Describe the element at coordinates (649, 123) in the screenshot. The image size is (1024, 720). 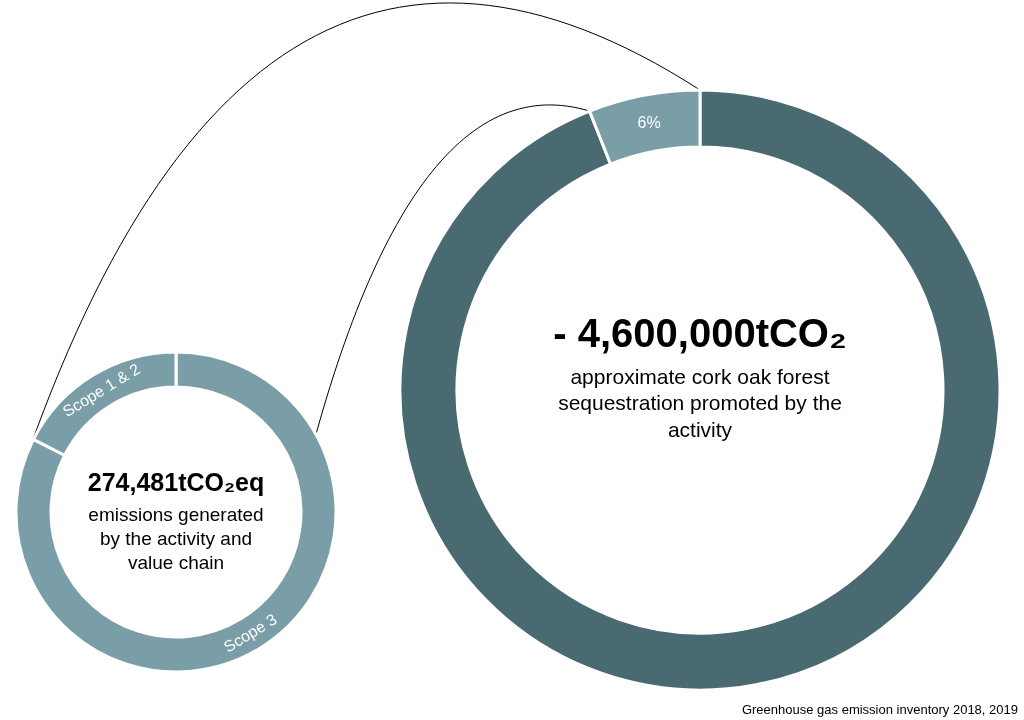
I see `data-label: 6%` at that location.